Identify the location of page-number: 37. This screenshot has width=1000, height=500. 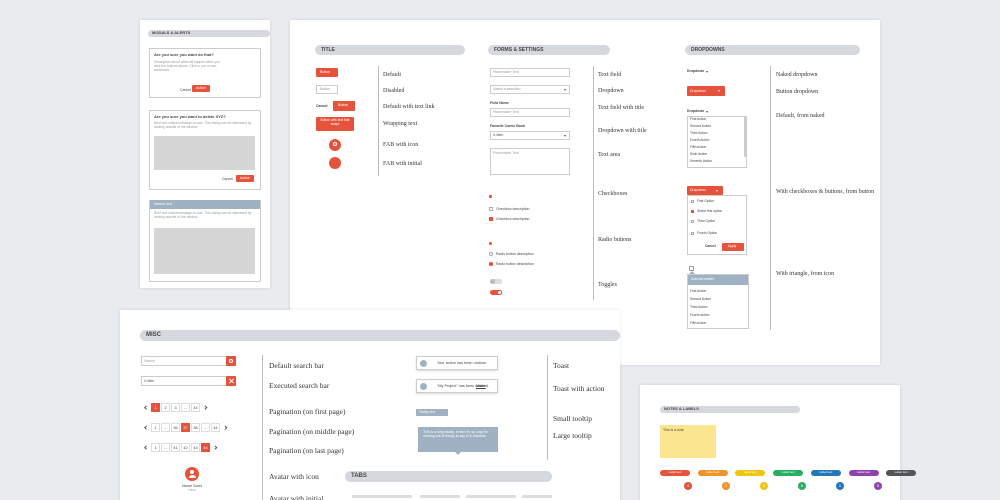
(185, 427).